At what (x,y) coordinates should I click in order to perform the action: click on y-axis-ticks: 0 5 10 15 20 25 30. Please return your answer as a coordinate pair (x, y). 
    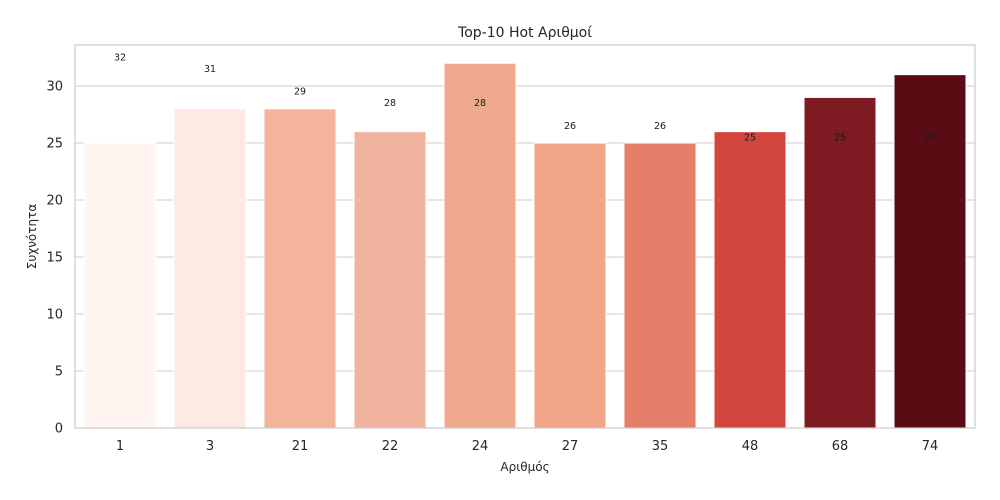
    Looking at the image, I should click on (54, 258).